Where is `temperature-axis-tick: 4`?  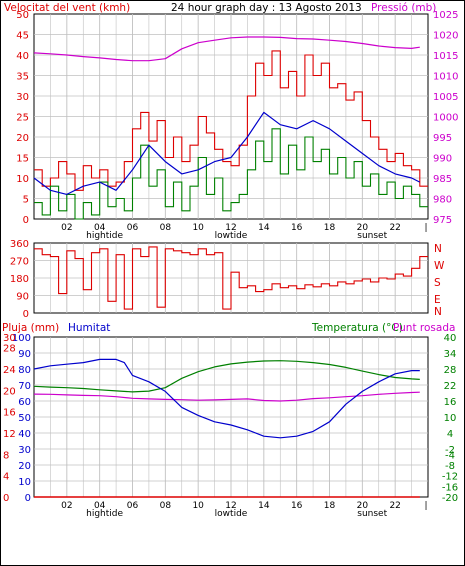
temperature-axis-tick: 4 is located at coordinates (450, 434).